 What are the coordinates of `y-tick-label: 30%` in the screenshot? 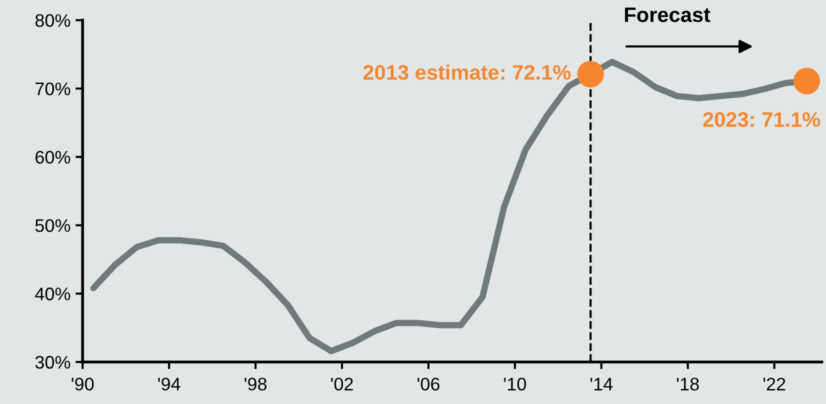 It's located at (52, 362).